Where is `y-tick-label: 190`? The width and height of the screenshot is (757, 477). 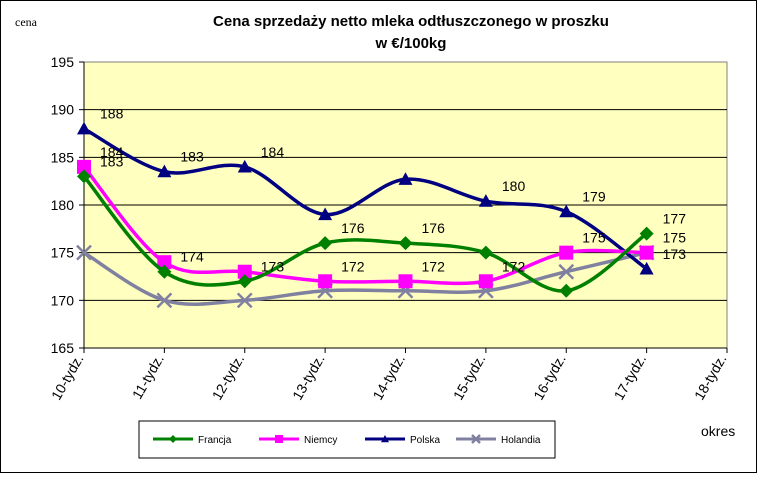
y-tick-label: 190 is located at coordinates (63, 110).